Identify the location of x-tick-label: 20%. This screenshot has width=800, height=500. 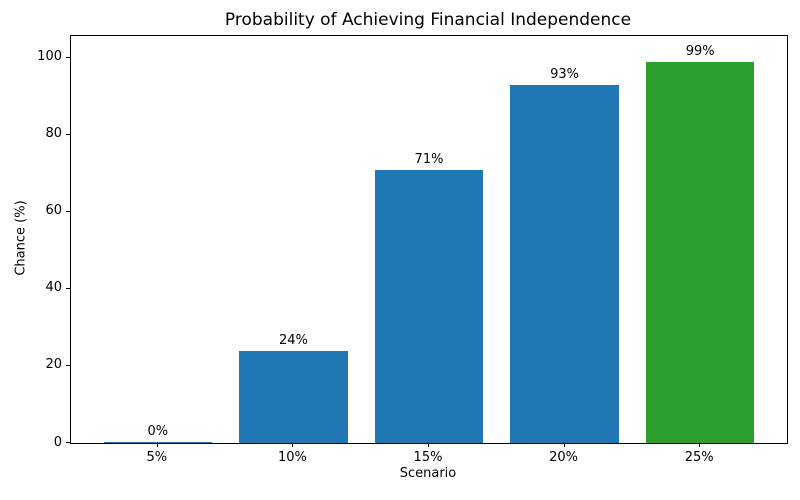
(564, 457).